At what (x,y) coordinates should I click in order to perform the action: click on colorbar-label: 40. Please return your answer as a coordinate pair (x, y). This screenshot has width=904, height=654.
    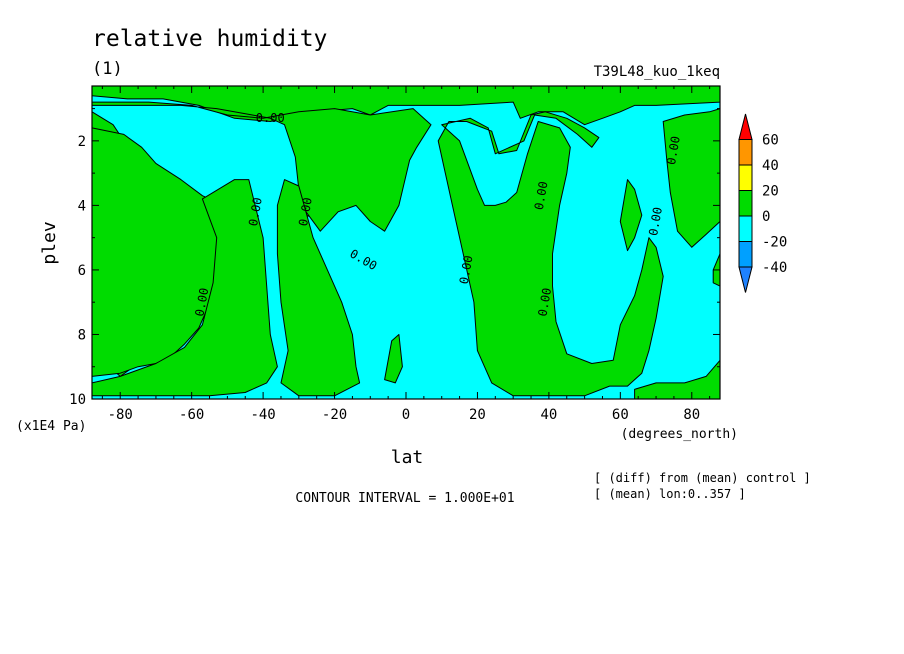
    Looking at the image, I should click on (770, 166).